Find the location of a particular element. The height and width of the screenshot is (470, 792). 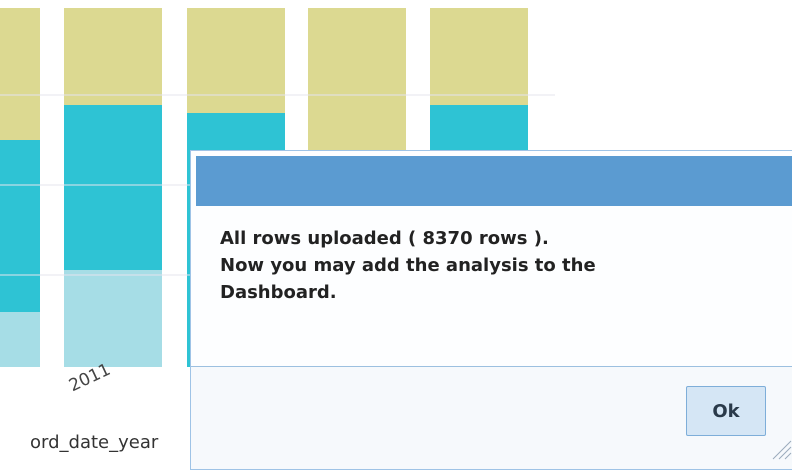

dialog-header is located at coordinates (494, 181).